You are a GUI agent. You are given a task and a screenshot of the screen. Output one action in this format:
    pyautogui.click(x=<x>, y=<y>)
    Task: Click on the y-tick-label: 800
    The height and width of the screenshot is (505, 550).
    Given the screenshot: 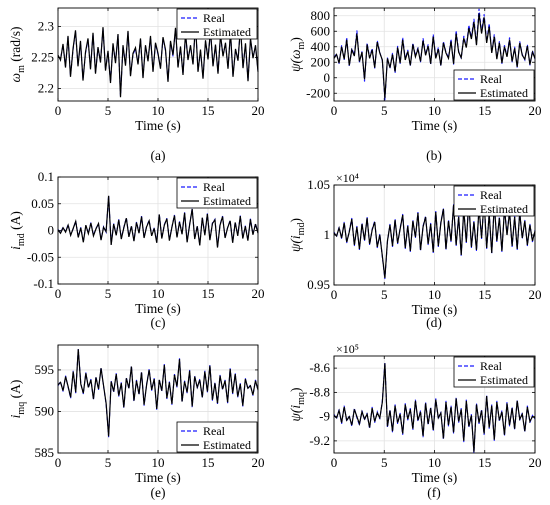 What is the action you would take?
    pyautogui.click(x=321, y=15)
    